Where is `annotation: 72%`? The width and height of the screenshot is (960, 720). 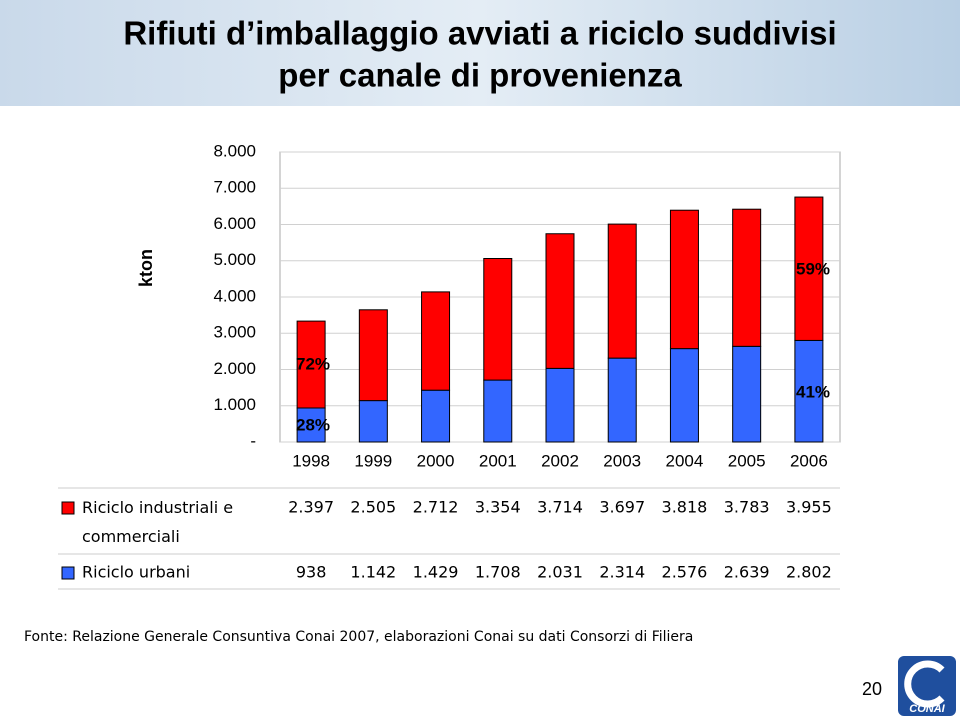 annotation: 72% is located at coordinates (313, 363).